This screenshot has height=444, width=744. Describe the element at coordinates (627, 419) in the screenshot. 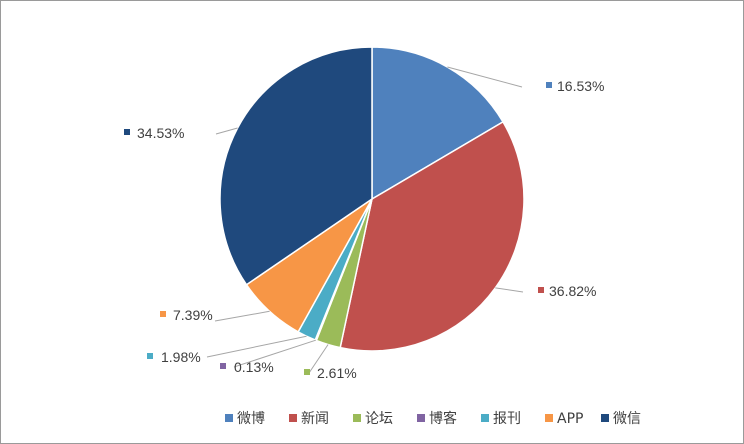

I see `legend-label-7: 微信` at that location.